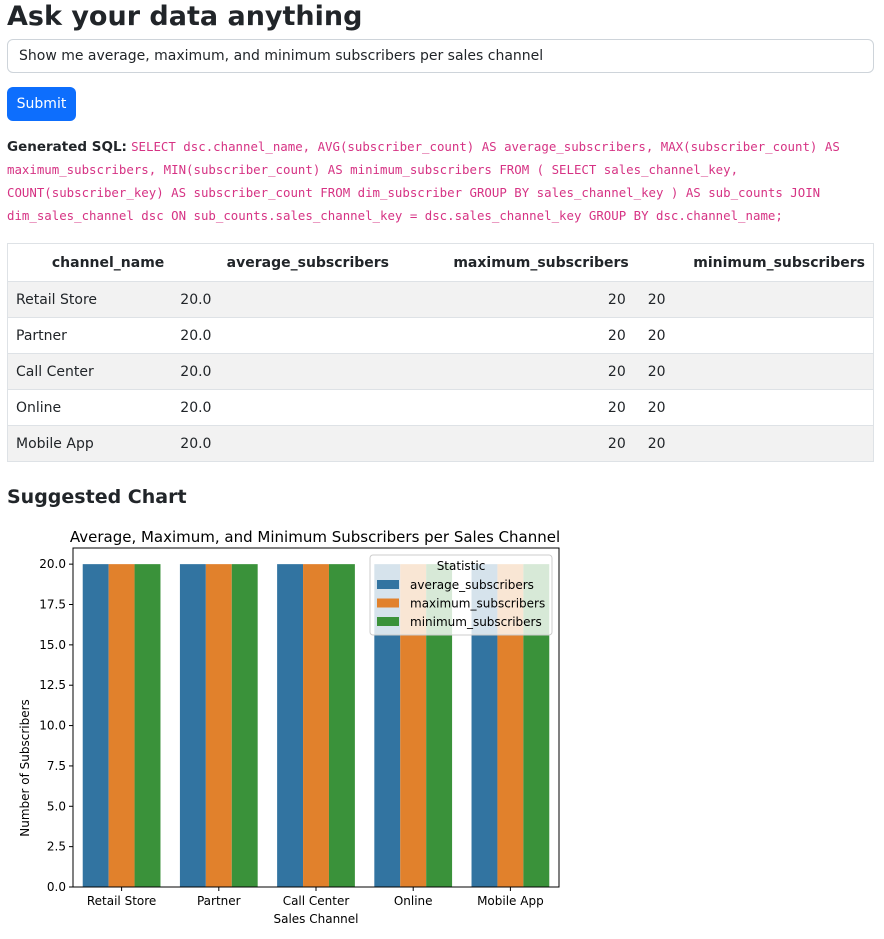 Image resolution: width=884 pixels, height=939 pixels. What do you see at coordinates (413, 901) in the screenshot?
I see `x-tick-label: Online` at bounding box center [413, 901].